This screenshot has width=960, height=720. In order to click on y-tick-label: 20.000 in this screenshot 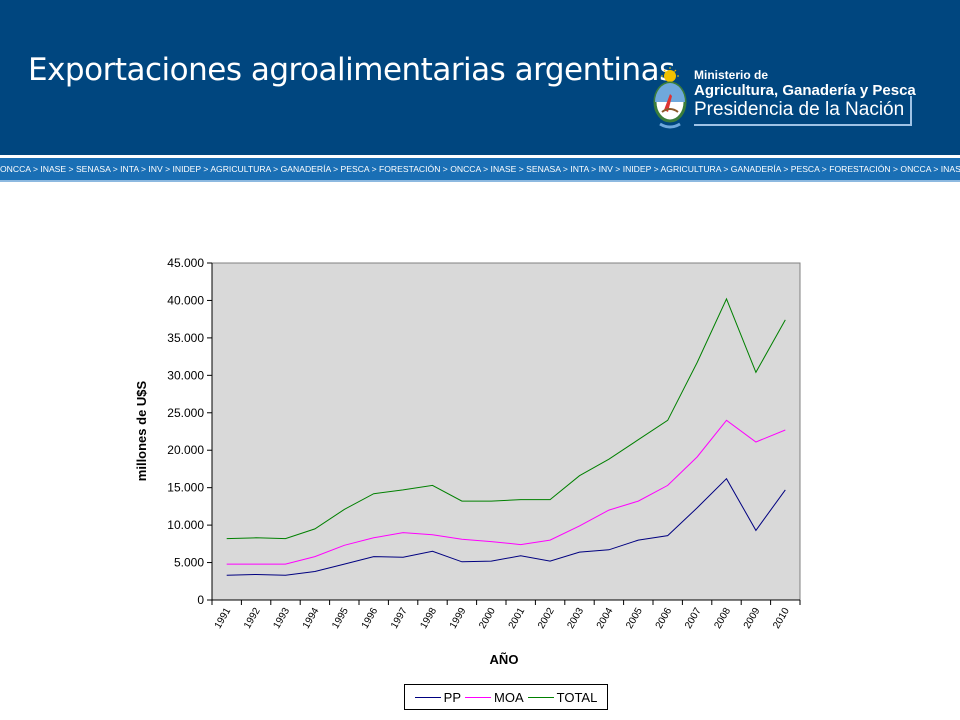, I will do `click(185, 450)`.